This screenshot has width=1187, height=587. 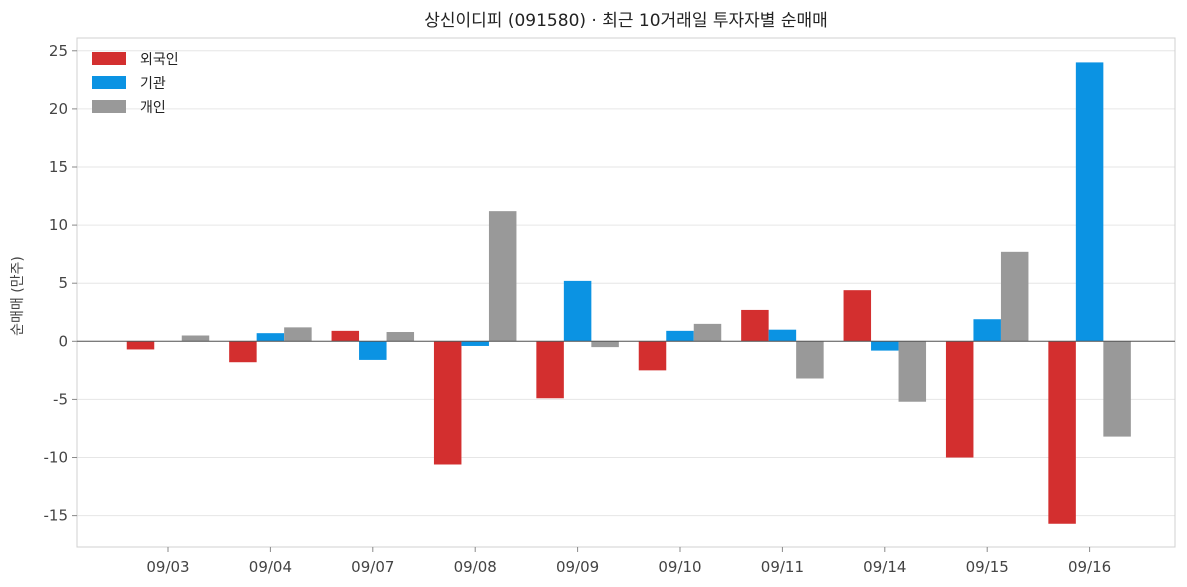 What do you see at coordinates (60, 399) in the screenshot?
I see `y-tick-label: -5` at bounding box center [60, 399].